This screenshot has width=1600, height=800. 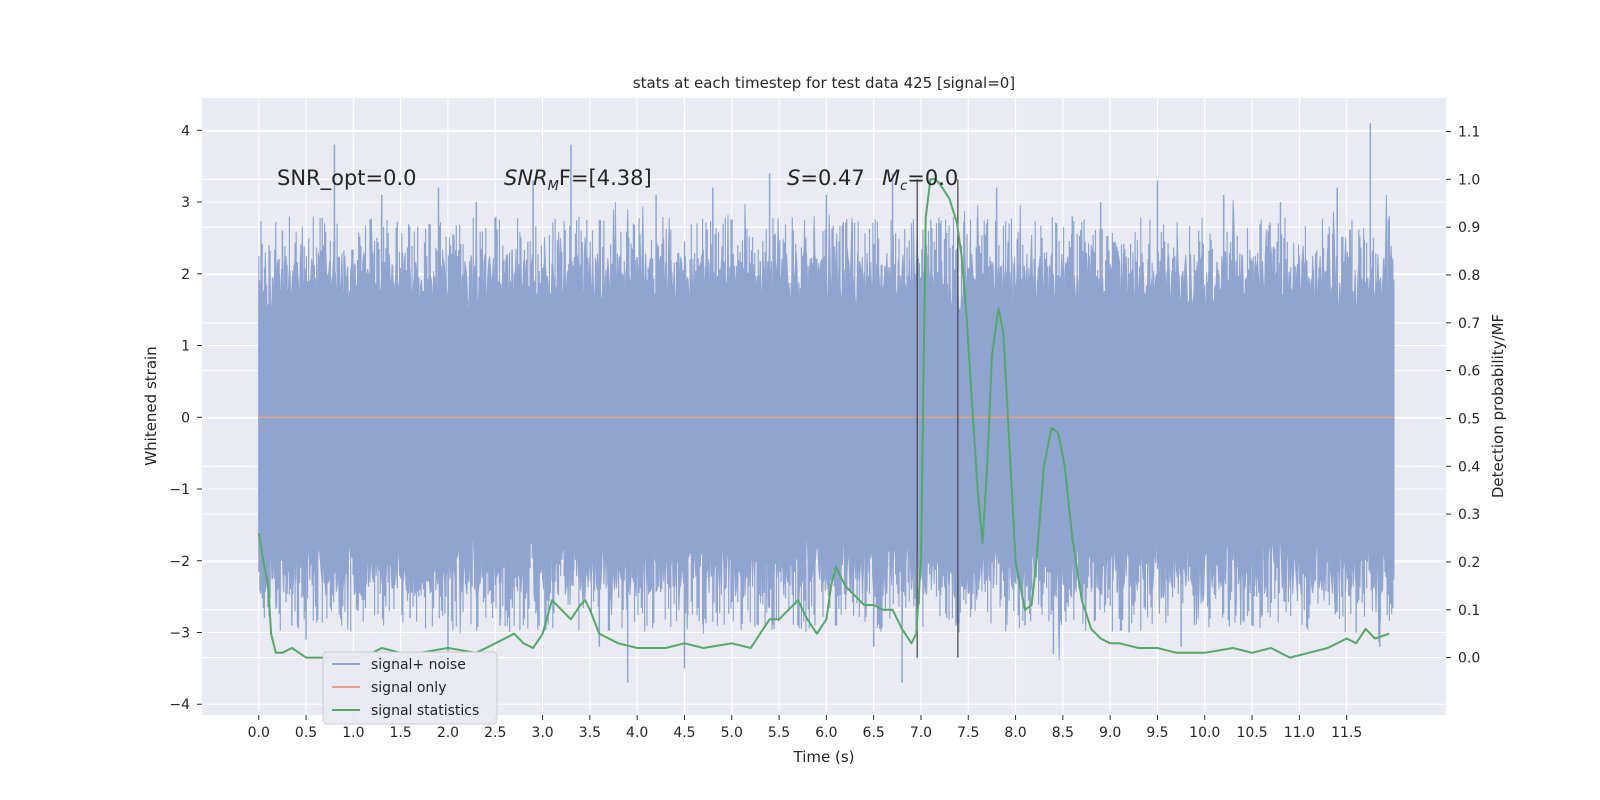 What do you see at coordinates (1469, 419) in the screenshot?
I see `y2-tick-label-6: 0.5` at bounding box center [1469, 419].